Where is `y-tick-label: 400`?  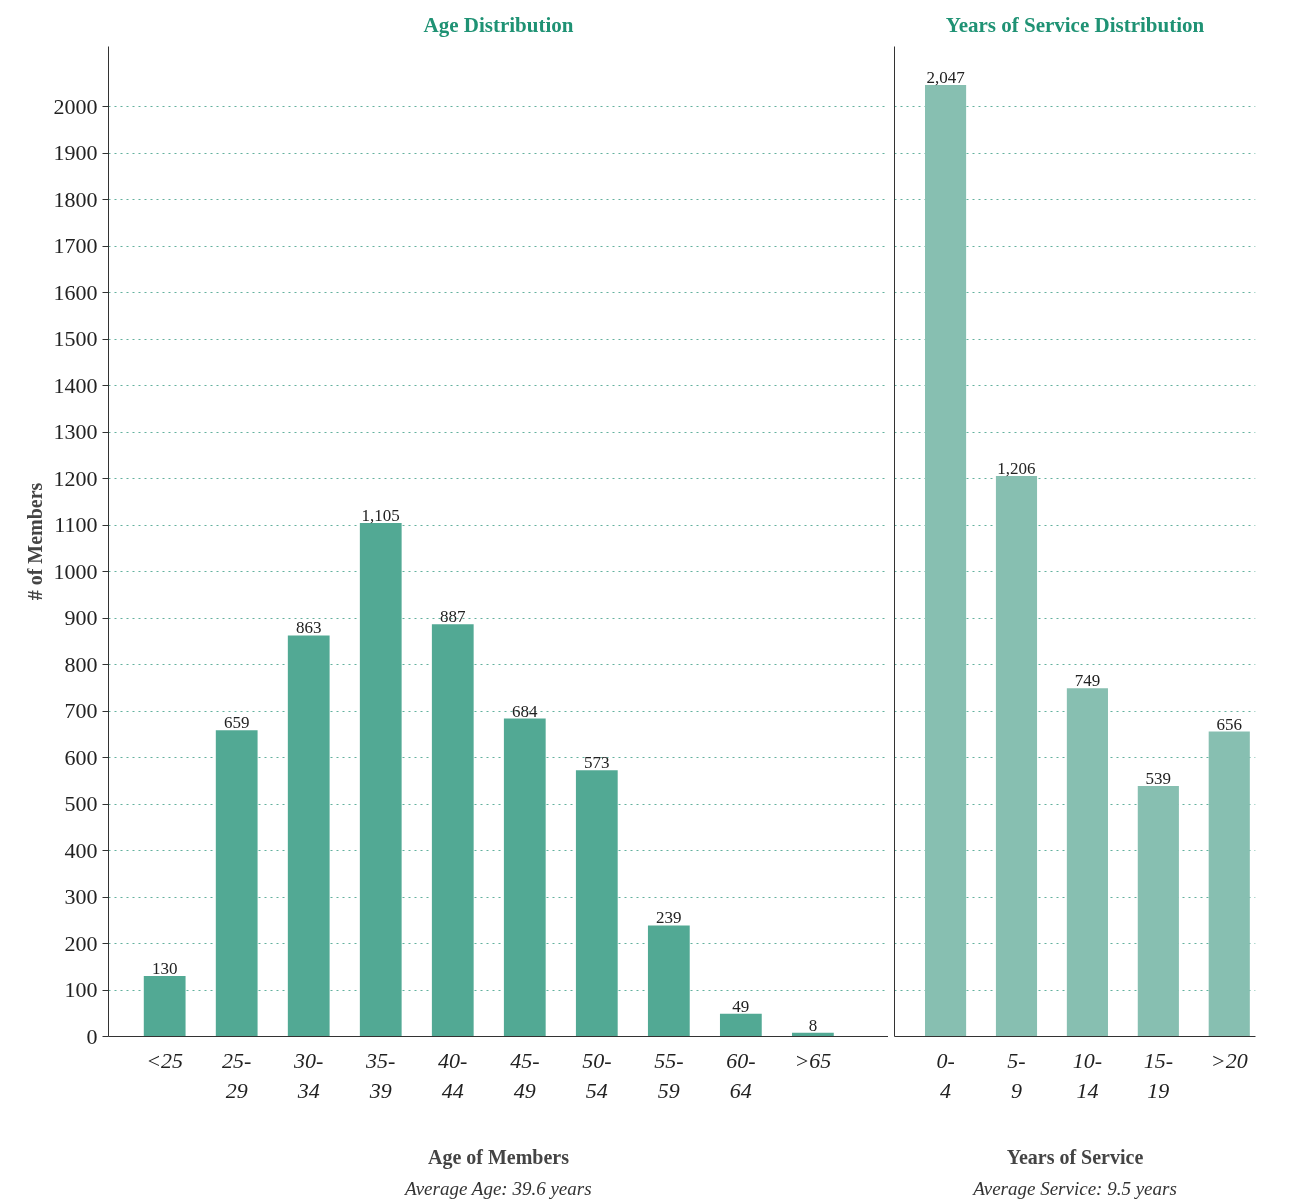
y-tick-label: 400 is located at coordinates (81, 850).